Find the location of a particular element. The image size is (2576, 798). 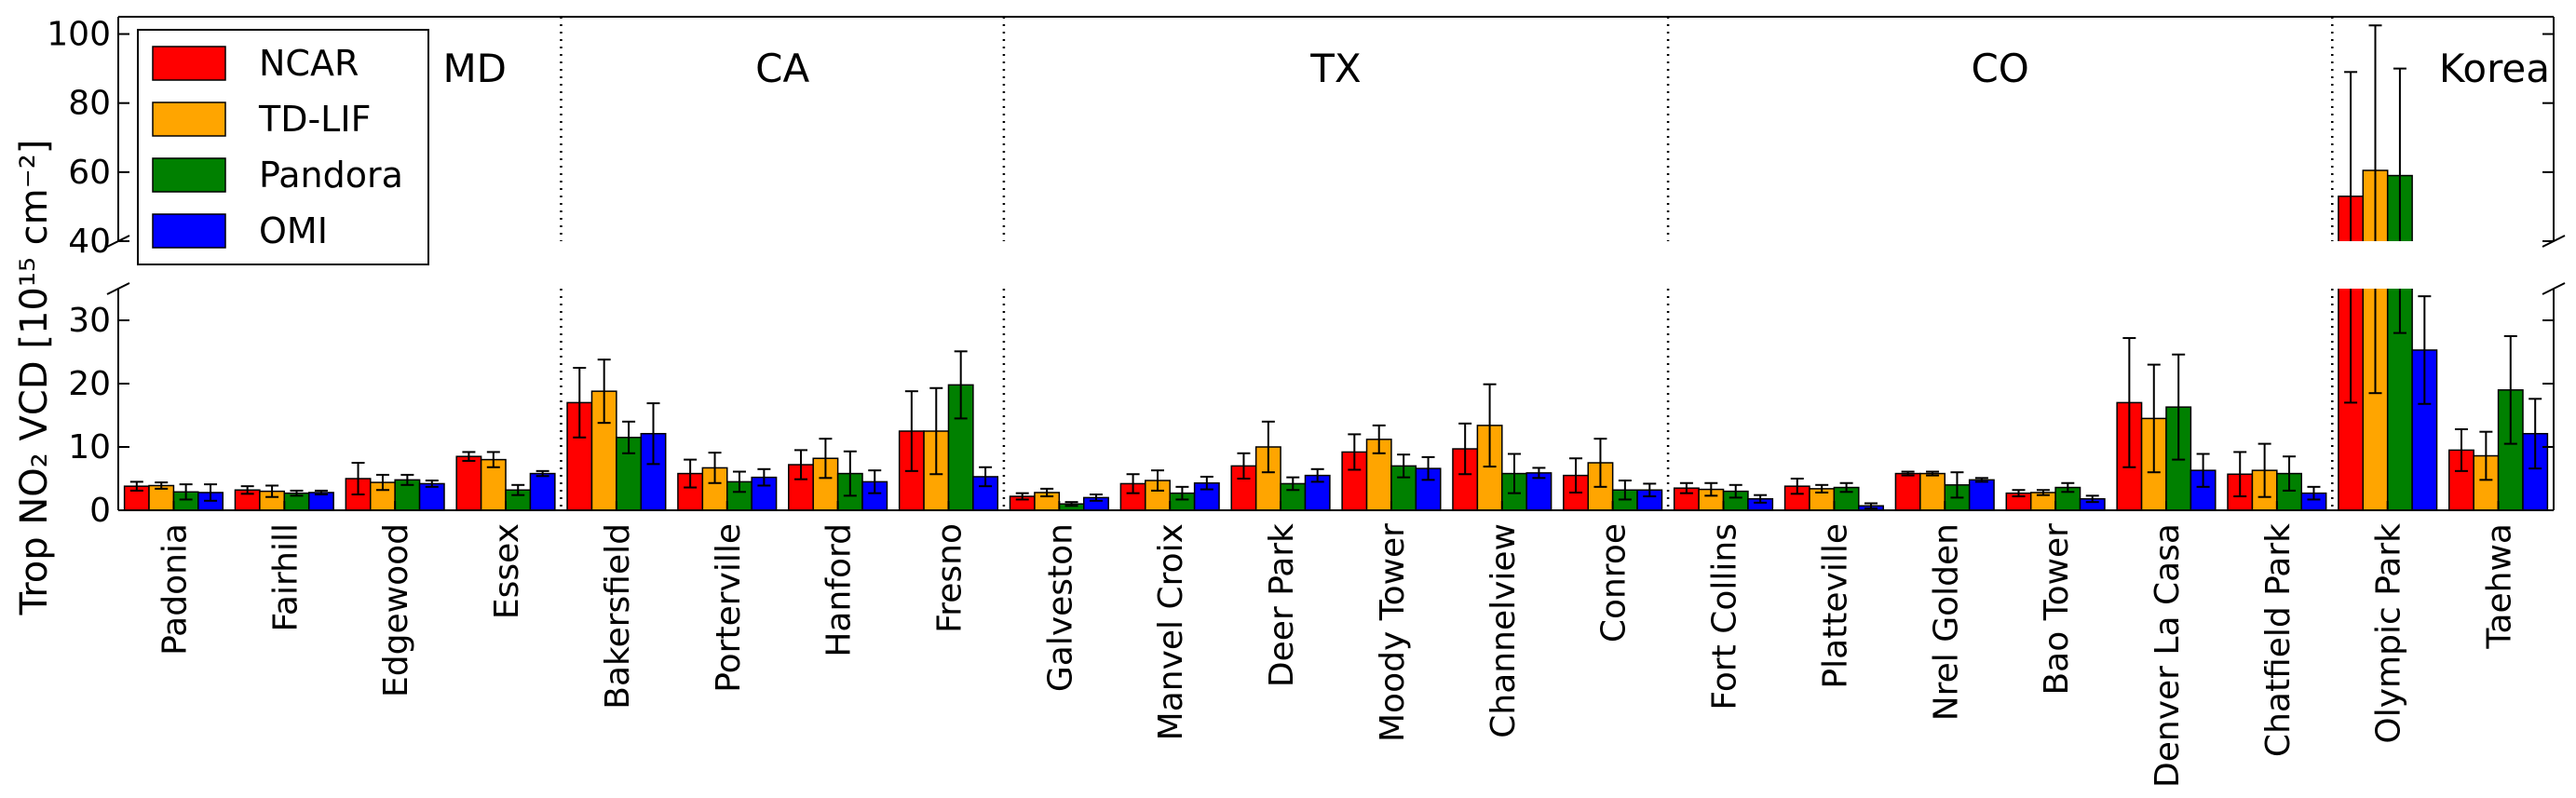

category-label: Fairhill is located at coordinates (285, 577).